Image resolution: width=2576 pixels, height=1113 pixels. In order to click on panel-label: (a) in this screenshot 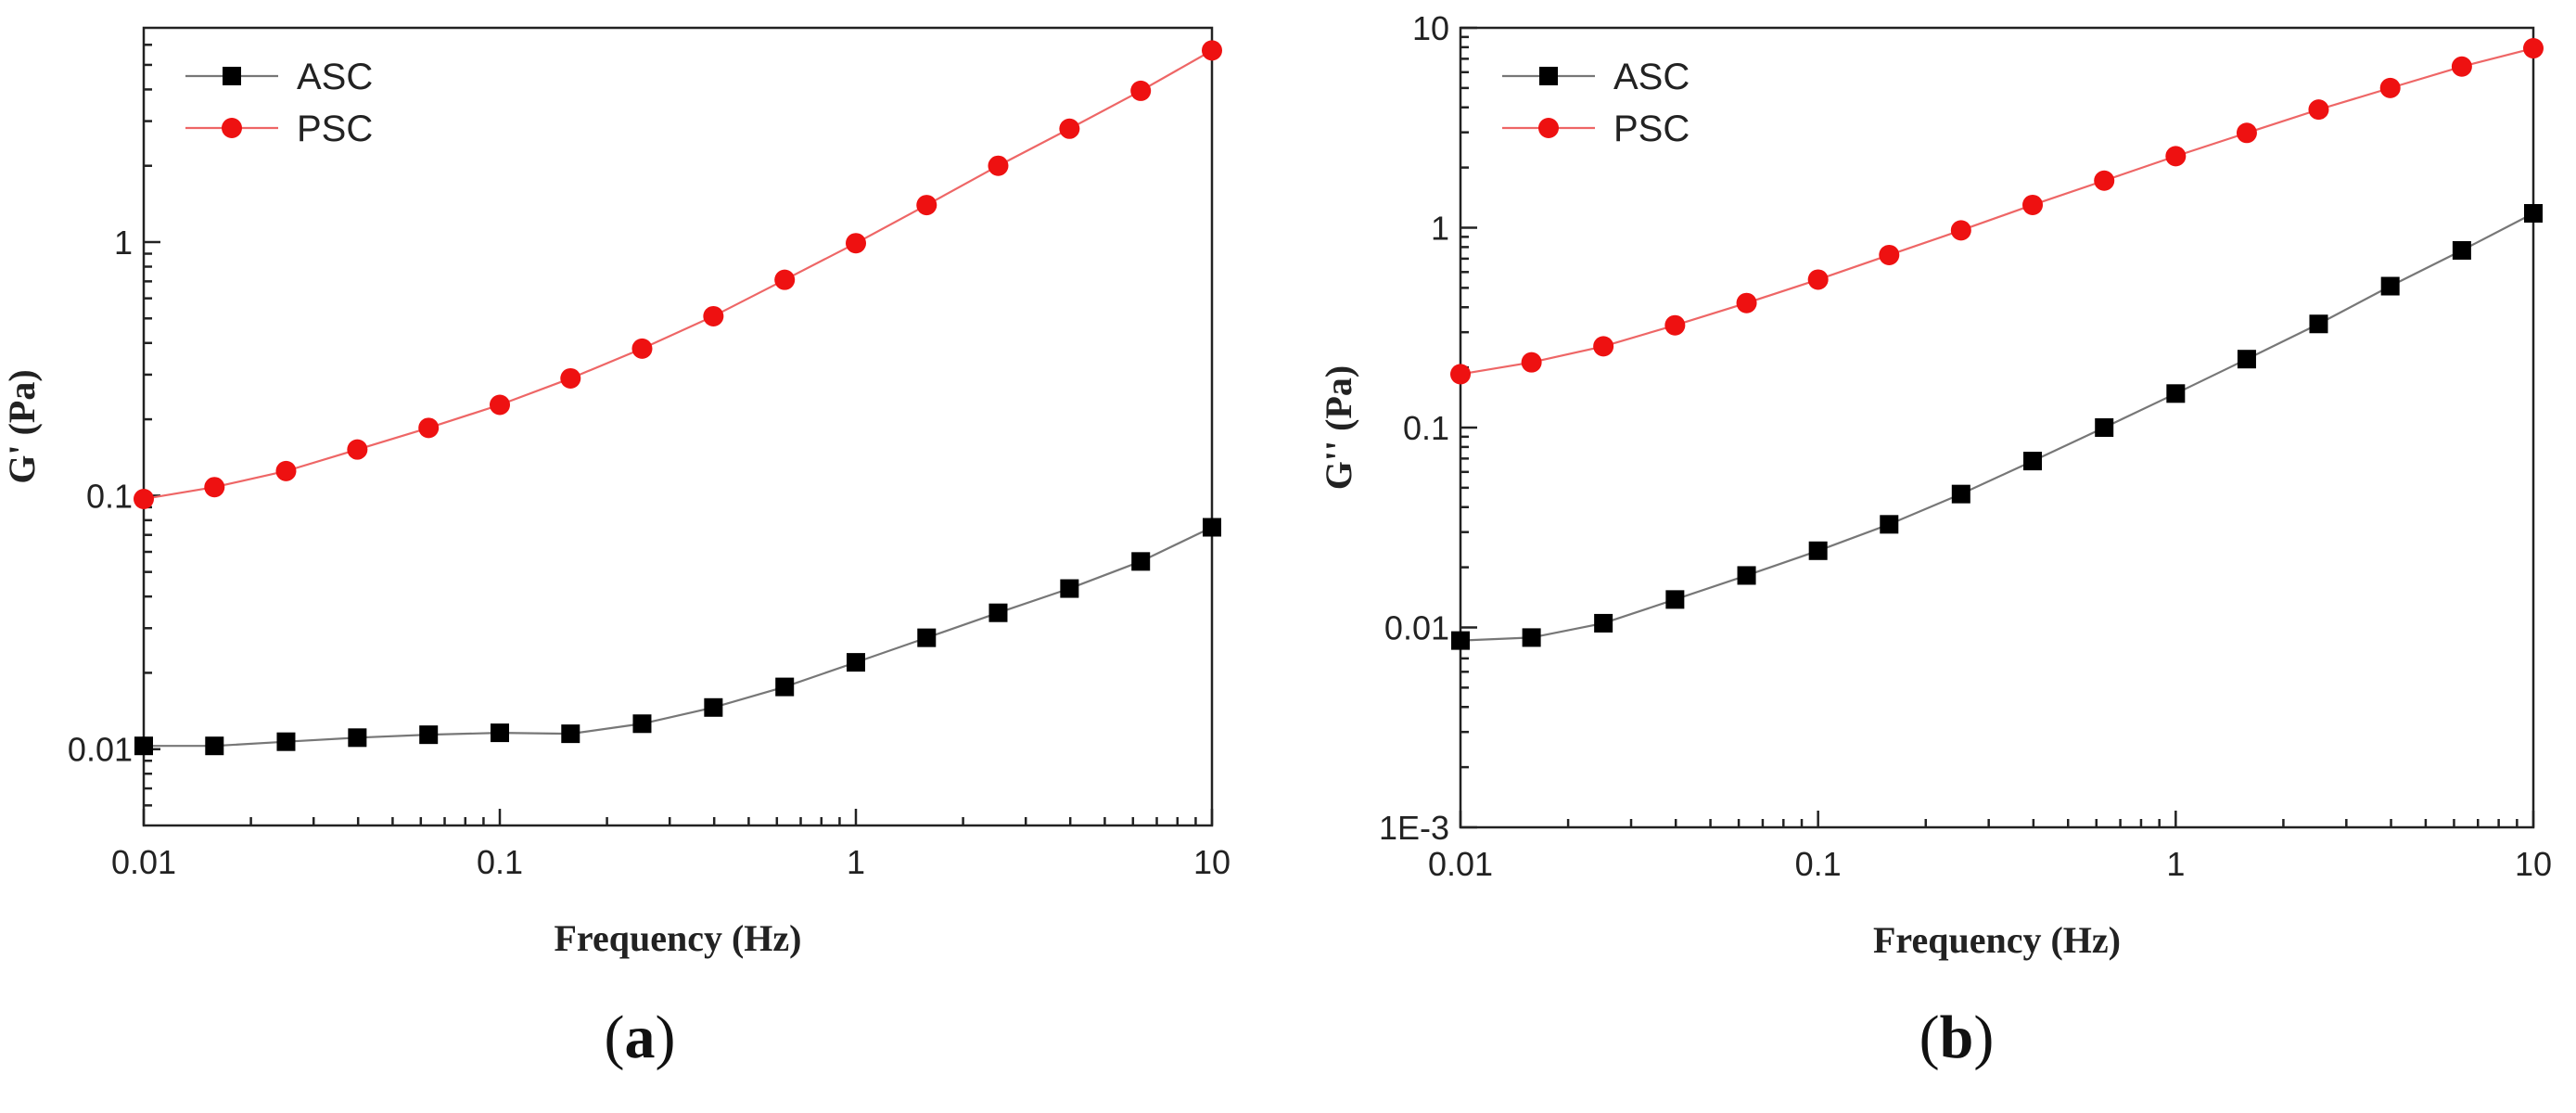, I will do `click(640, 1037)`.